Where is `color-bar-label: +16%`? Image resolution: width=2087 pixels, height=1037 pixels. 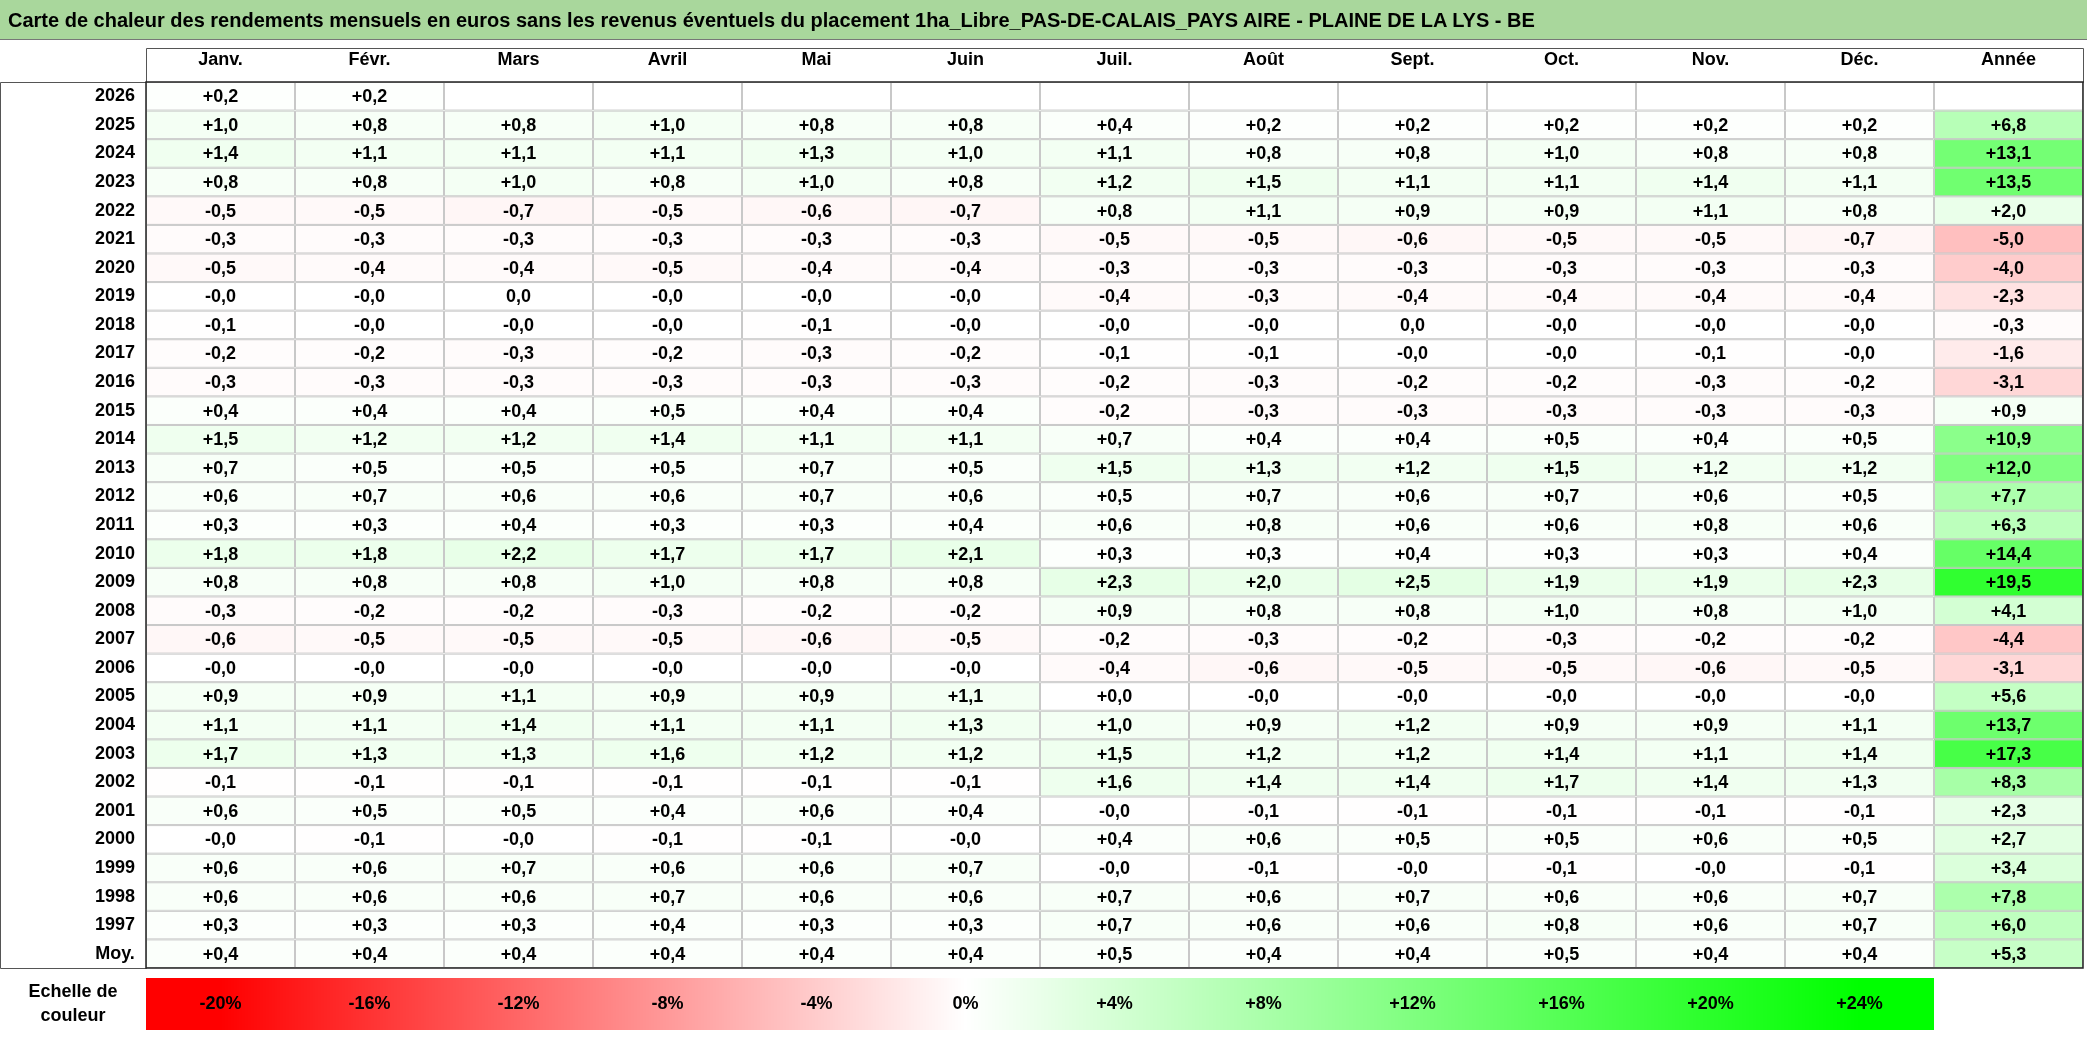
color-bar-label: +16% is located at coordinates (1561, 1002).